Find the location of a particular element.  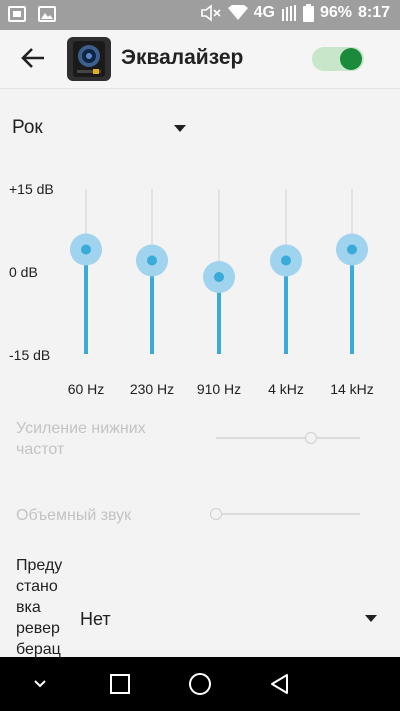

navigation-bar is located at coordinates (200, 684).